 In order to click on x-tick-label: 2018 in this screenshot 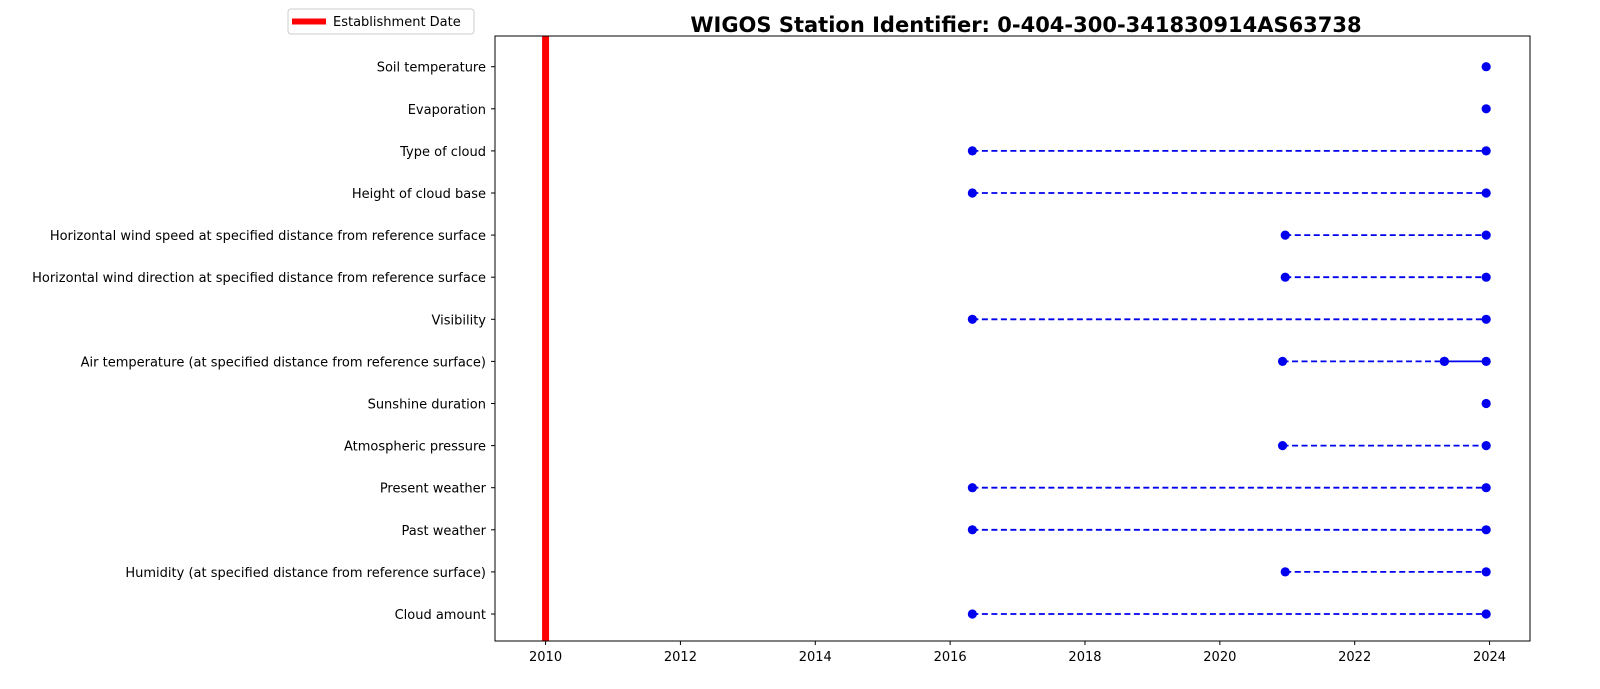, I will do `click(1084, 657)`.